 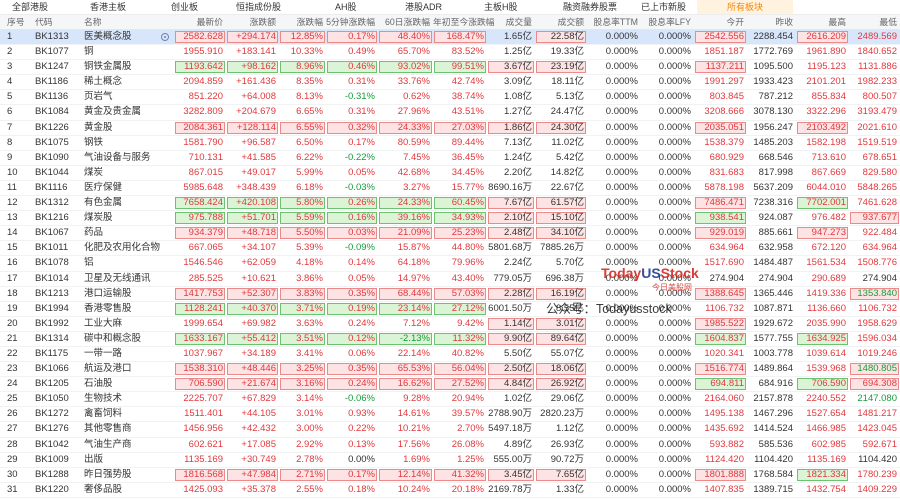 What do you see at coordinates (203, 353) in the screenshot?
I see `last-price: 1037.967` at bounding box center [203, 353].